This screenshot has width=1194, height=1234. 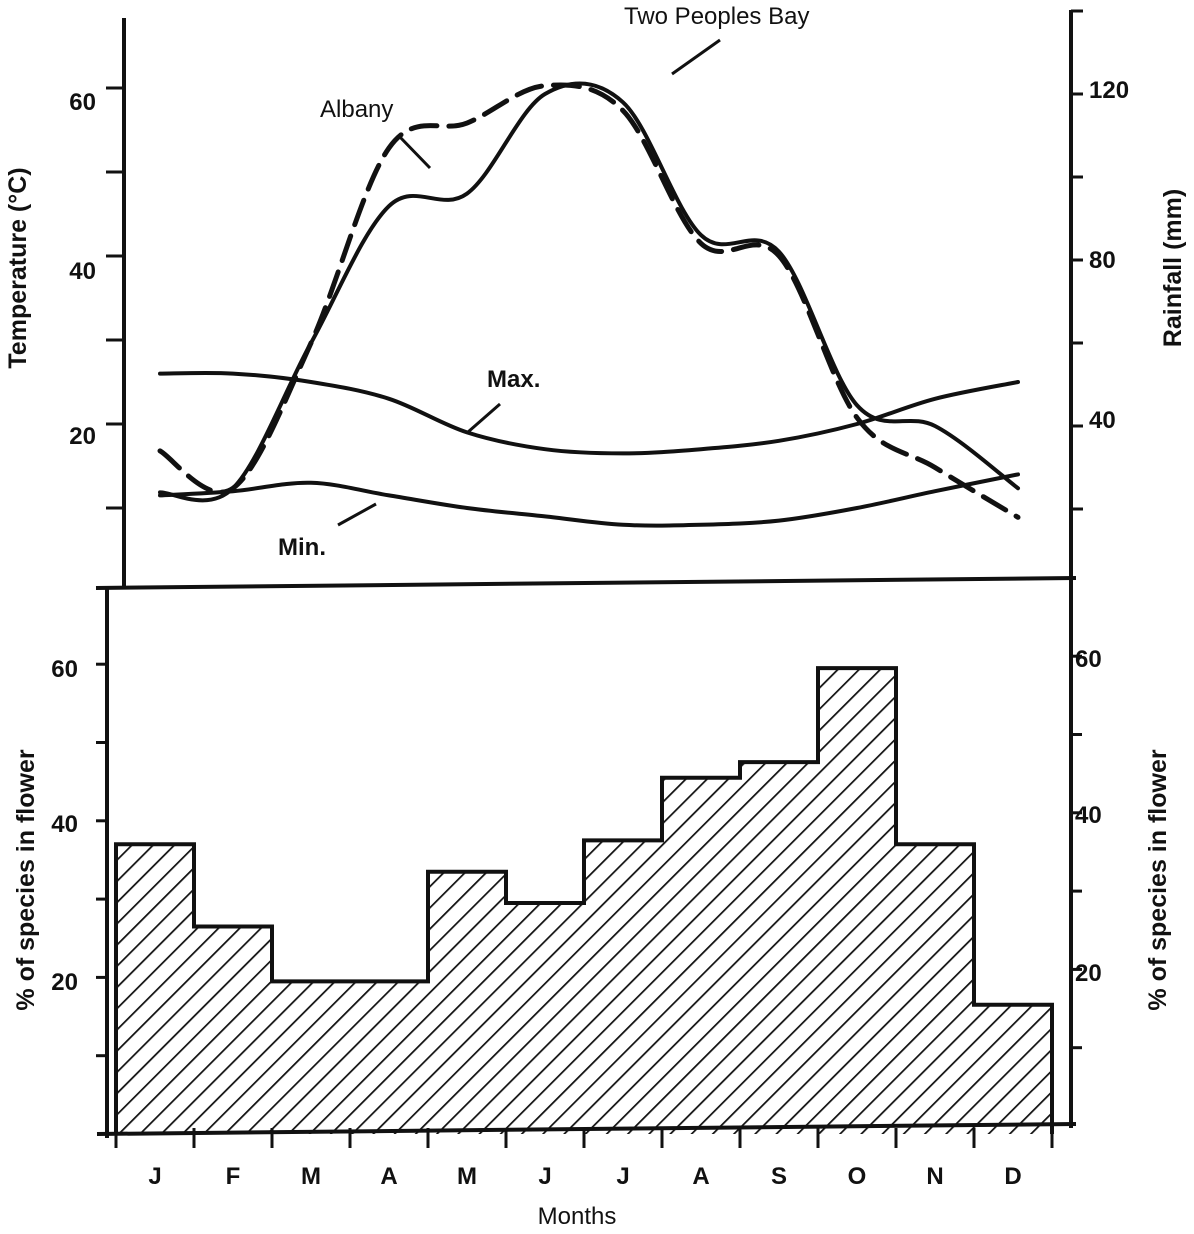 I want to click on max-pointer, so click(x=484, y=418).